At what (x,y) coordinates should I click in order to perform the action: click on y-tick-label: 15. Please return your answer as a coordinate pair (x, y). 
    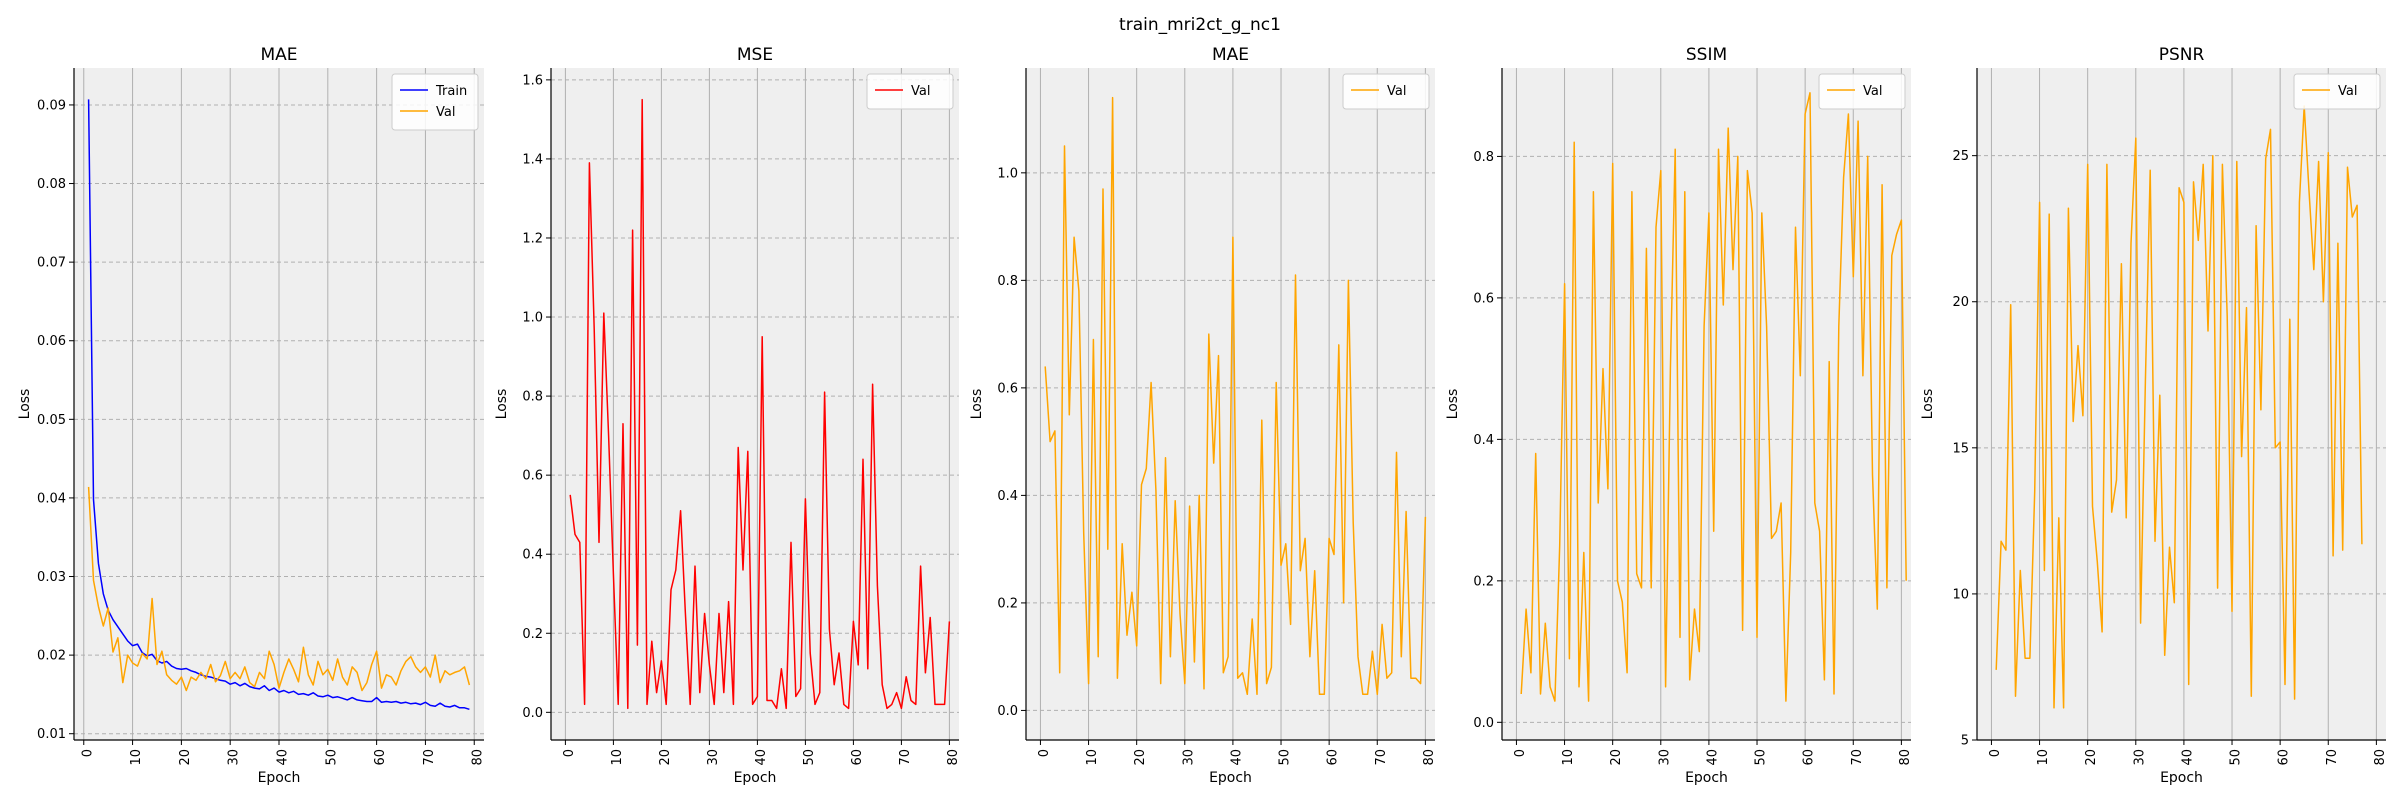
    Looking at the image, I should click on (1960, 448).